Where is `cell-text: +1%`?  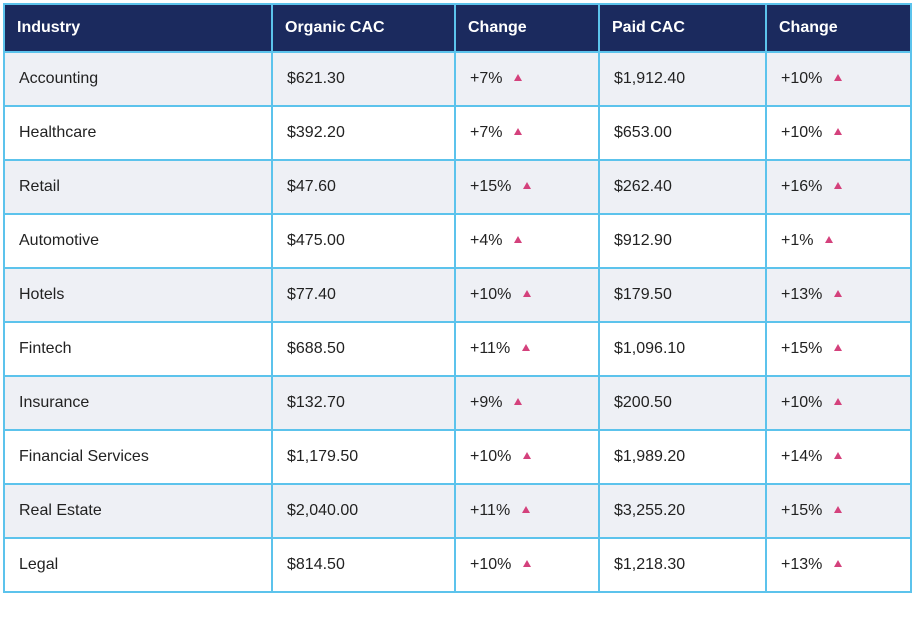 cell-text: +1% is located at coordinates (797, 240).